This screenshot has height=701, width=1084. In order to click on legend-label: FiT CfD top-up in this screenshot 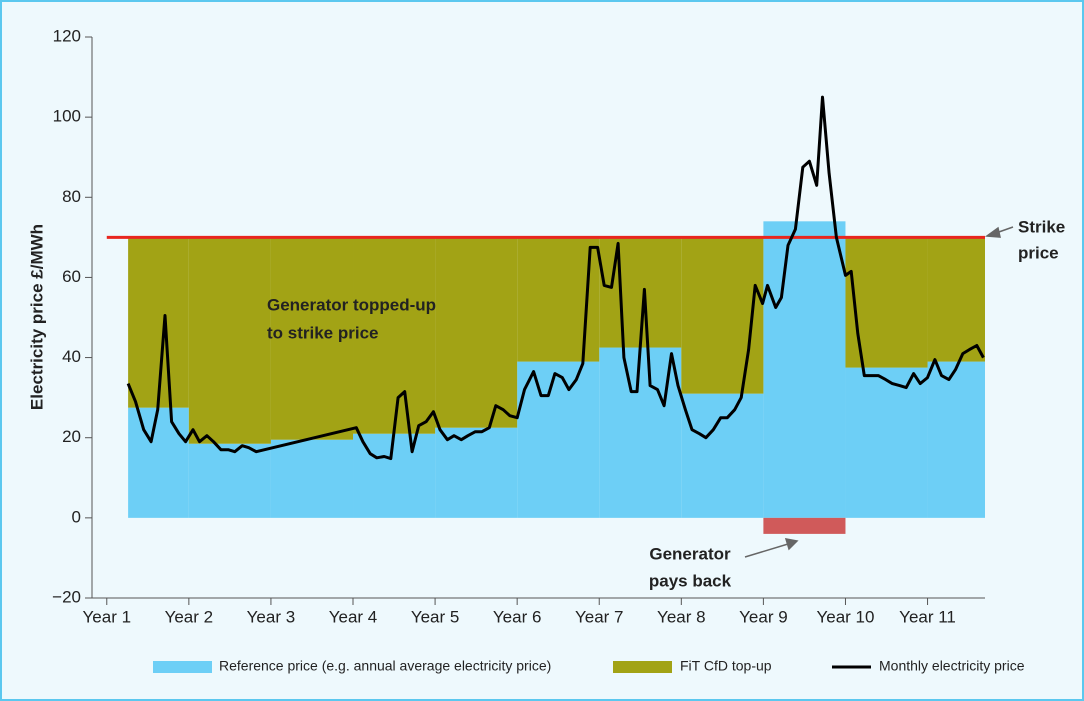, I will do `click(726, 666)`.